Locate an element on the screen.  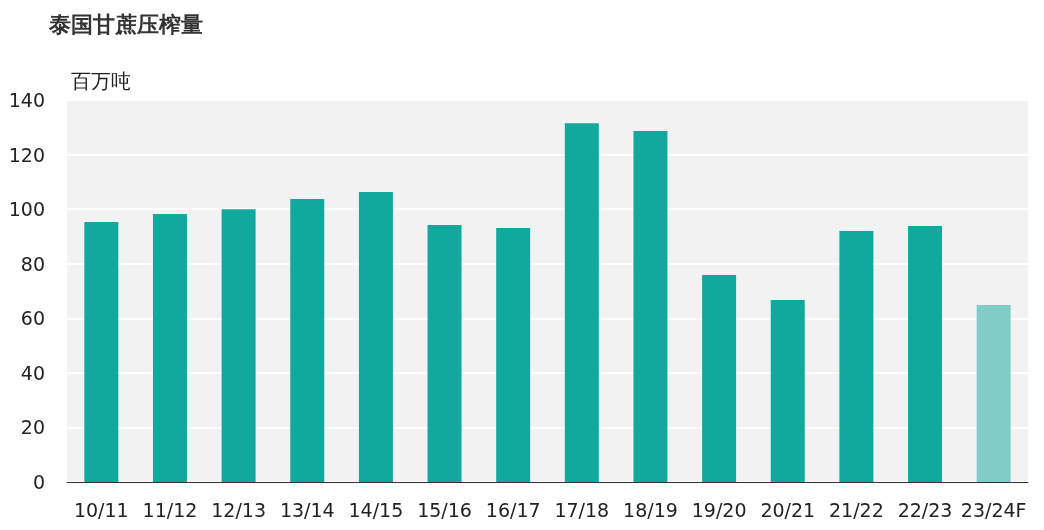
y-axis-title: 百万吨 is located at coordinates (101, 81).